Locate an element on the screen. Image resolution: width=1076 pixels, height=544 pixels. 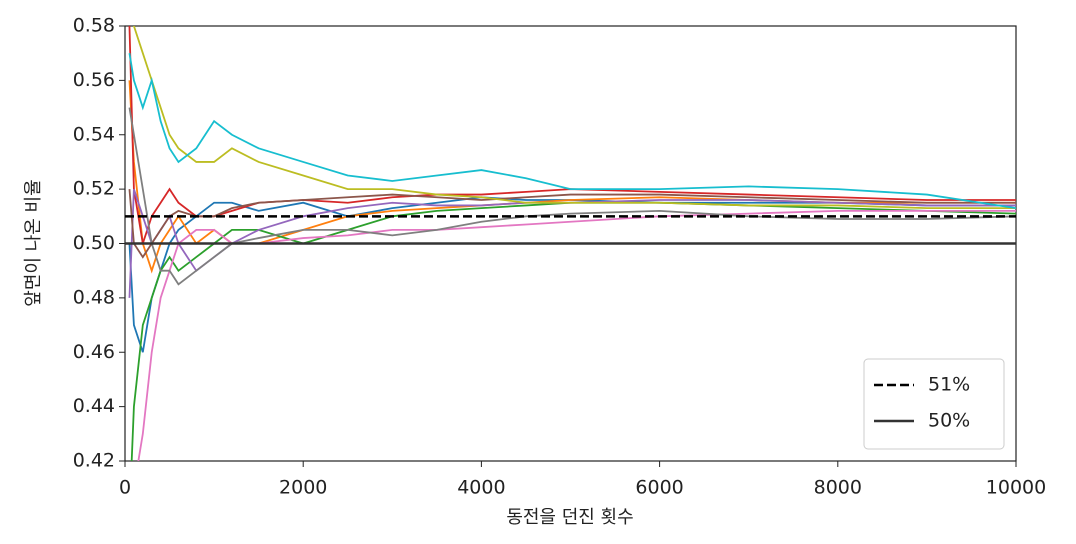
y-tick-label: 0.58 is located at coordinates (94, 26).